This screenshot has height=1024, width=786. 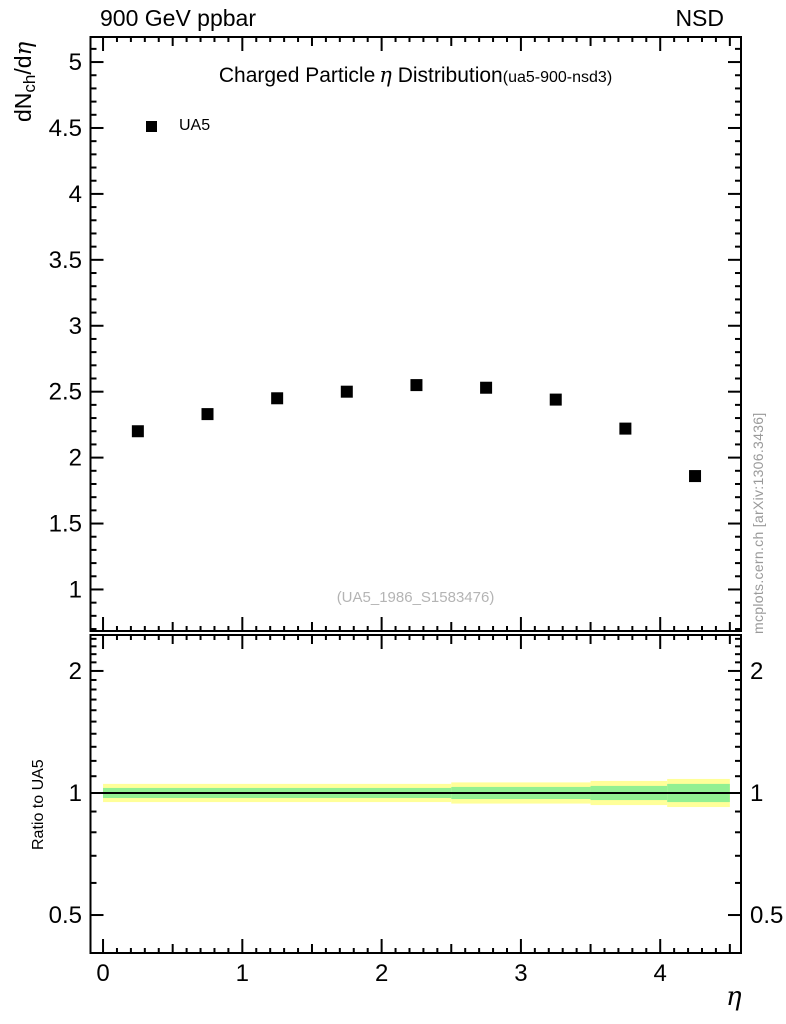 I want to click on beam-info-label: 900 GeV ppbar, so click(x=178, y=18).